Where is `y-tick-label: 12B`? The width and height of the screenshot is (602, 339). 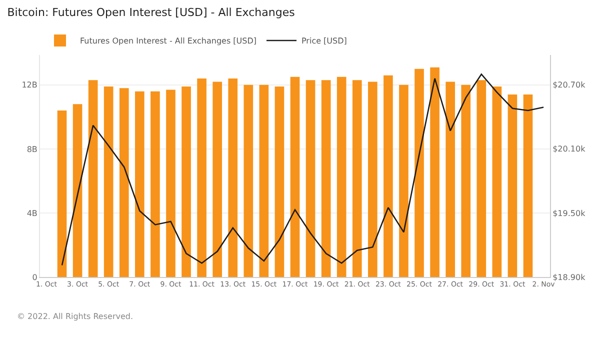 y-tick-label: 12B is located at coordinates (30, 85).